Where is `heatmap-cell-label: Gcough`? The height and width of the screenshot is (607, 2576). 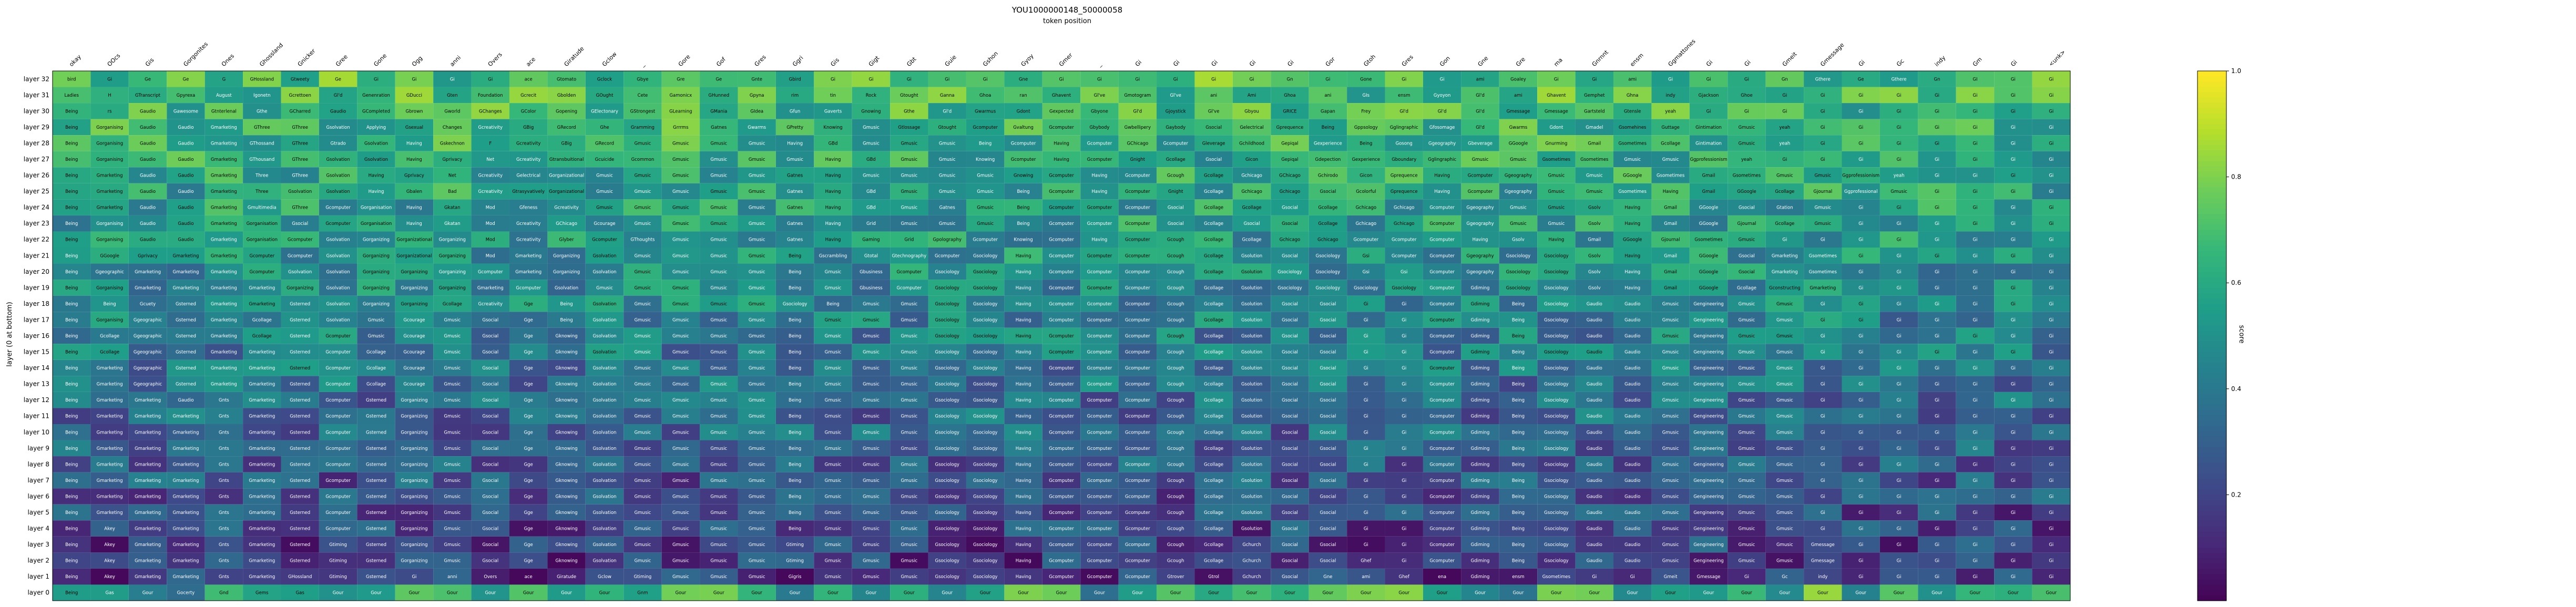
heatmap-cell-label: Gcough is located at coordinates (1175, 432).